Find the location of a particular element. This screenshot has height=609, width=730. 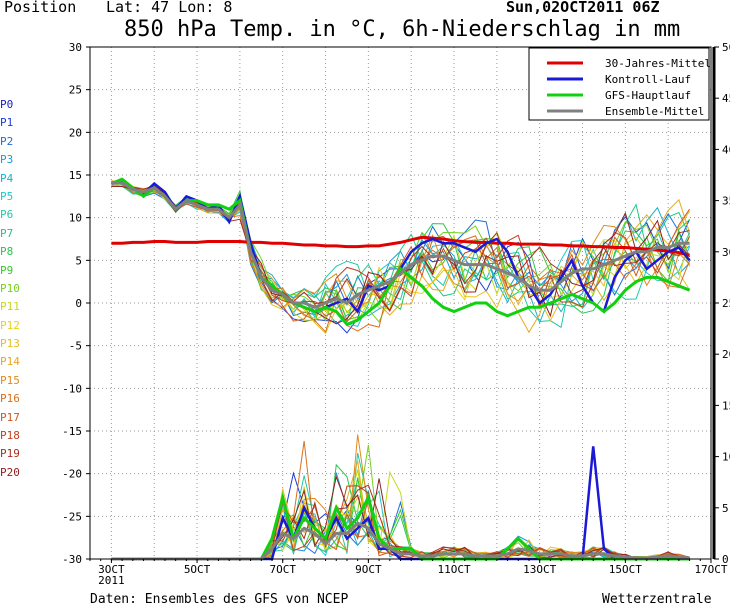

legend-label: Kontroll-Lauf is located at coordinates (648, 79).